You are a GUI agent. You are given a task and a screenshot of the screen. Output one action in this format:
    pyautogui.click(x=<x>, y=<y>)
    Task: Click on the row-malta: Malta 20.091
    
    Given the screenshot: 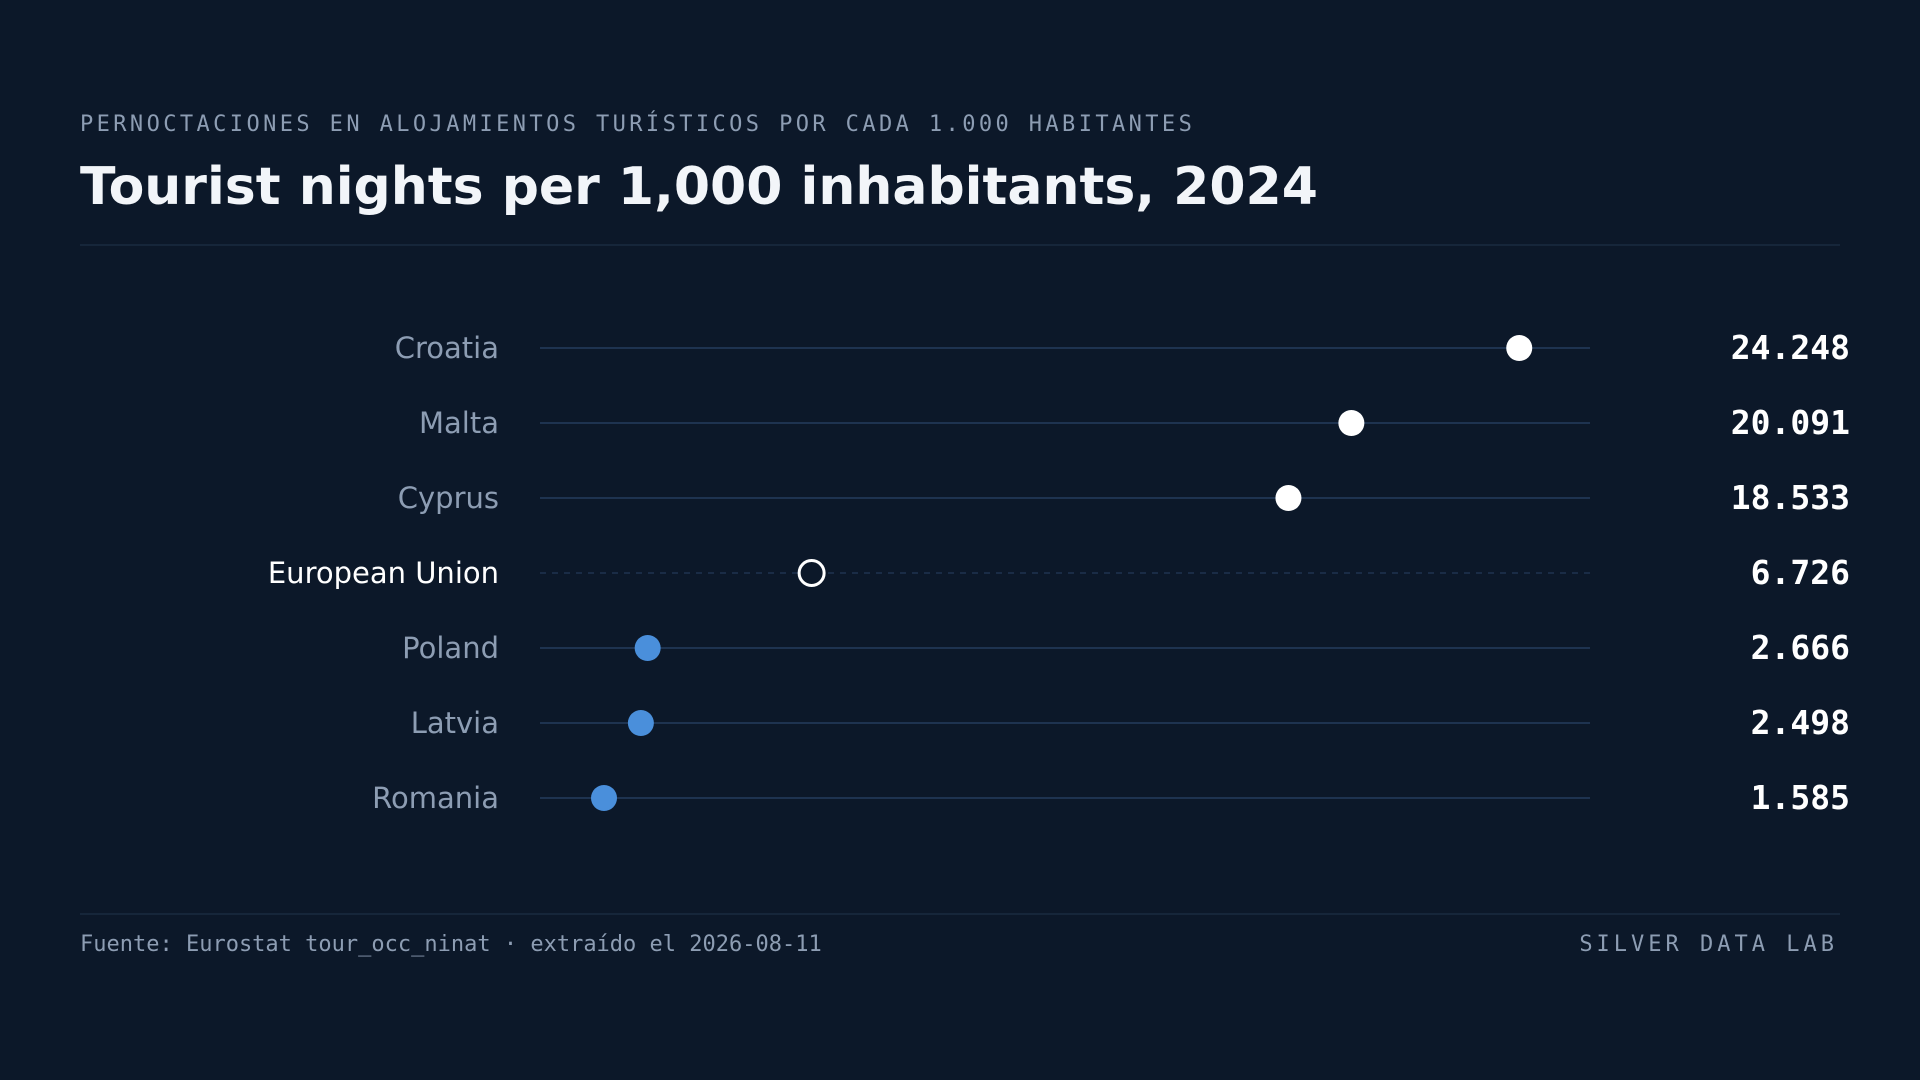 What is the action you would take?
    pyautogui.click(x=1134, y=422)
    